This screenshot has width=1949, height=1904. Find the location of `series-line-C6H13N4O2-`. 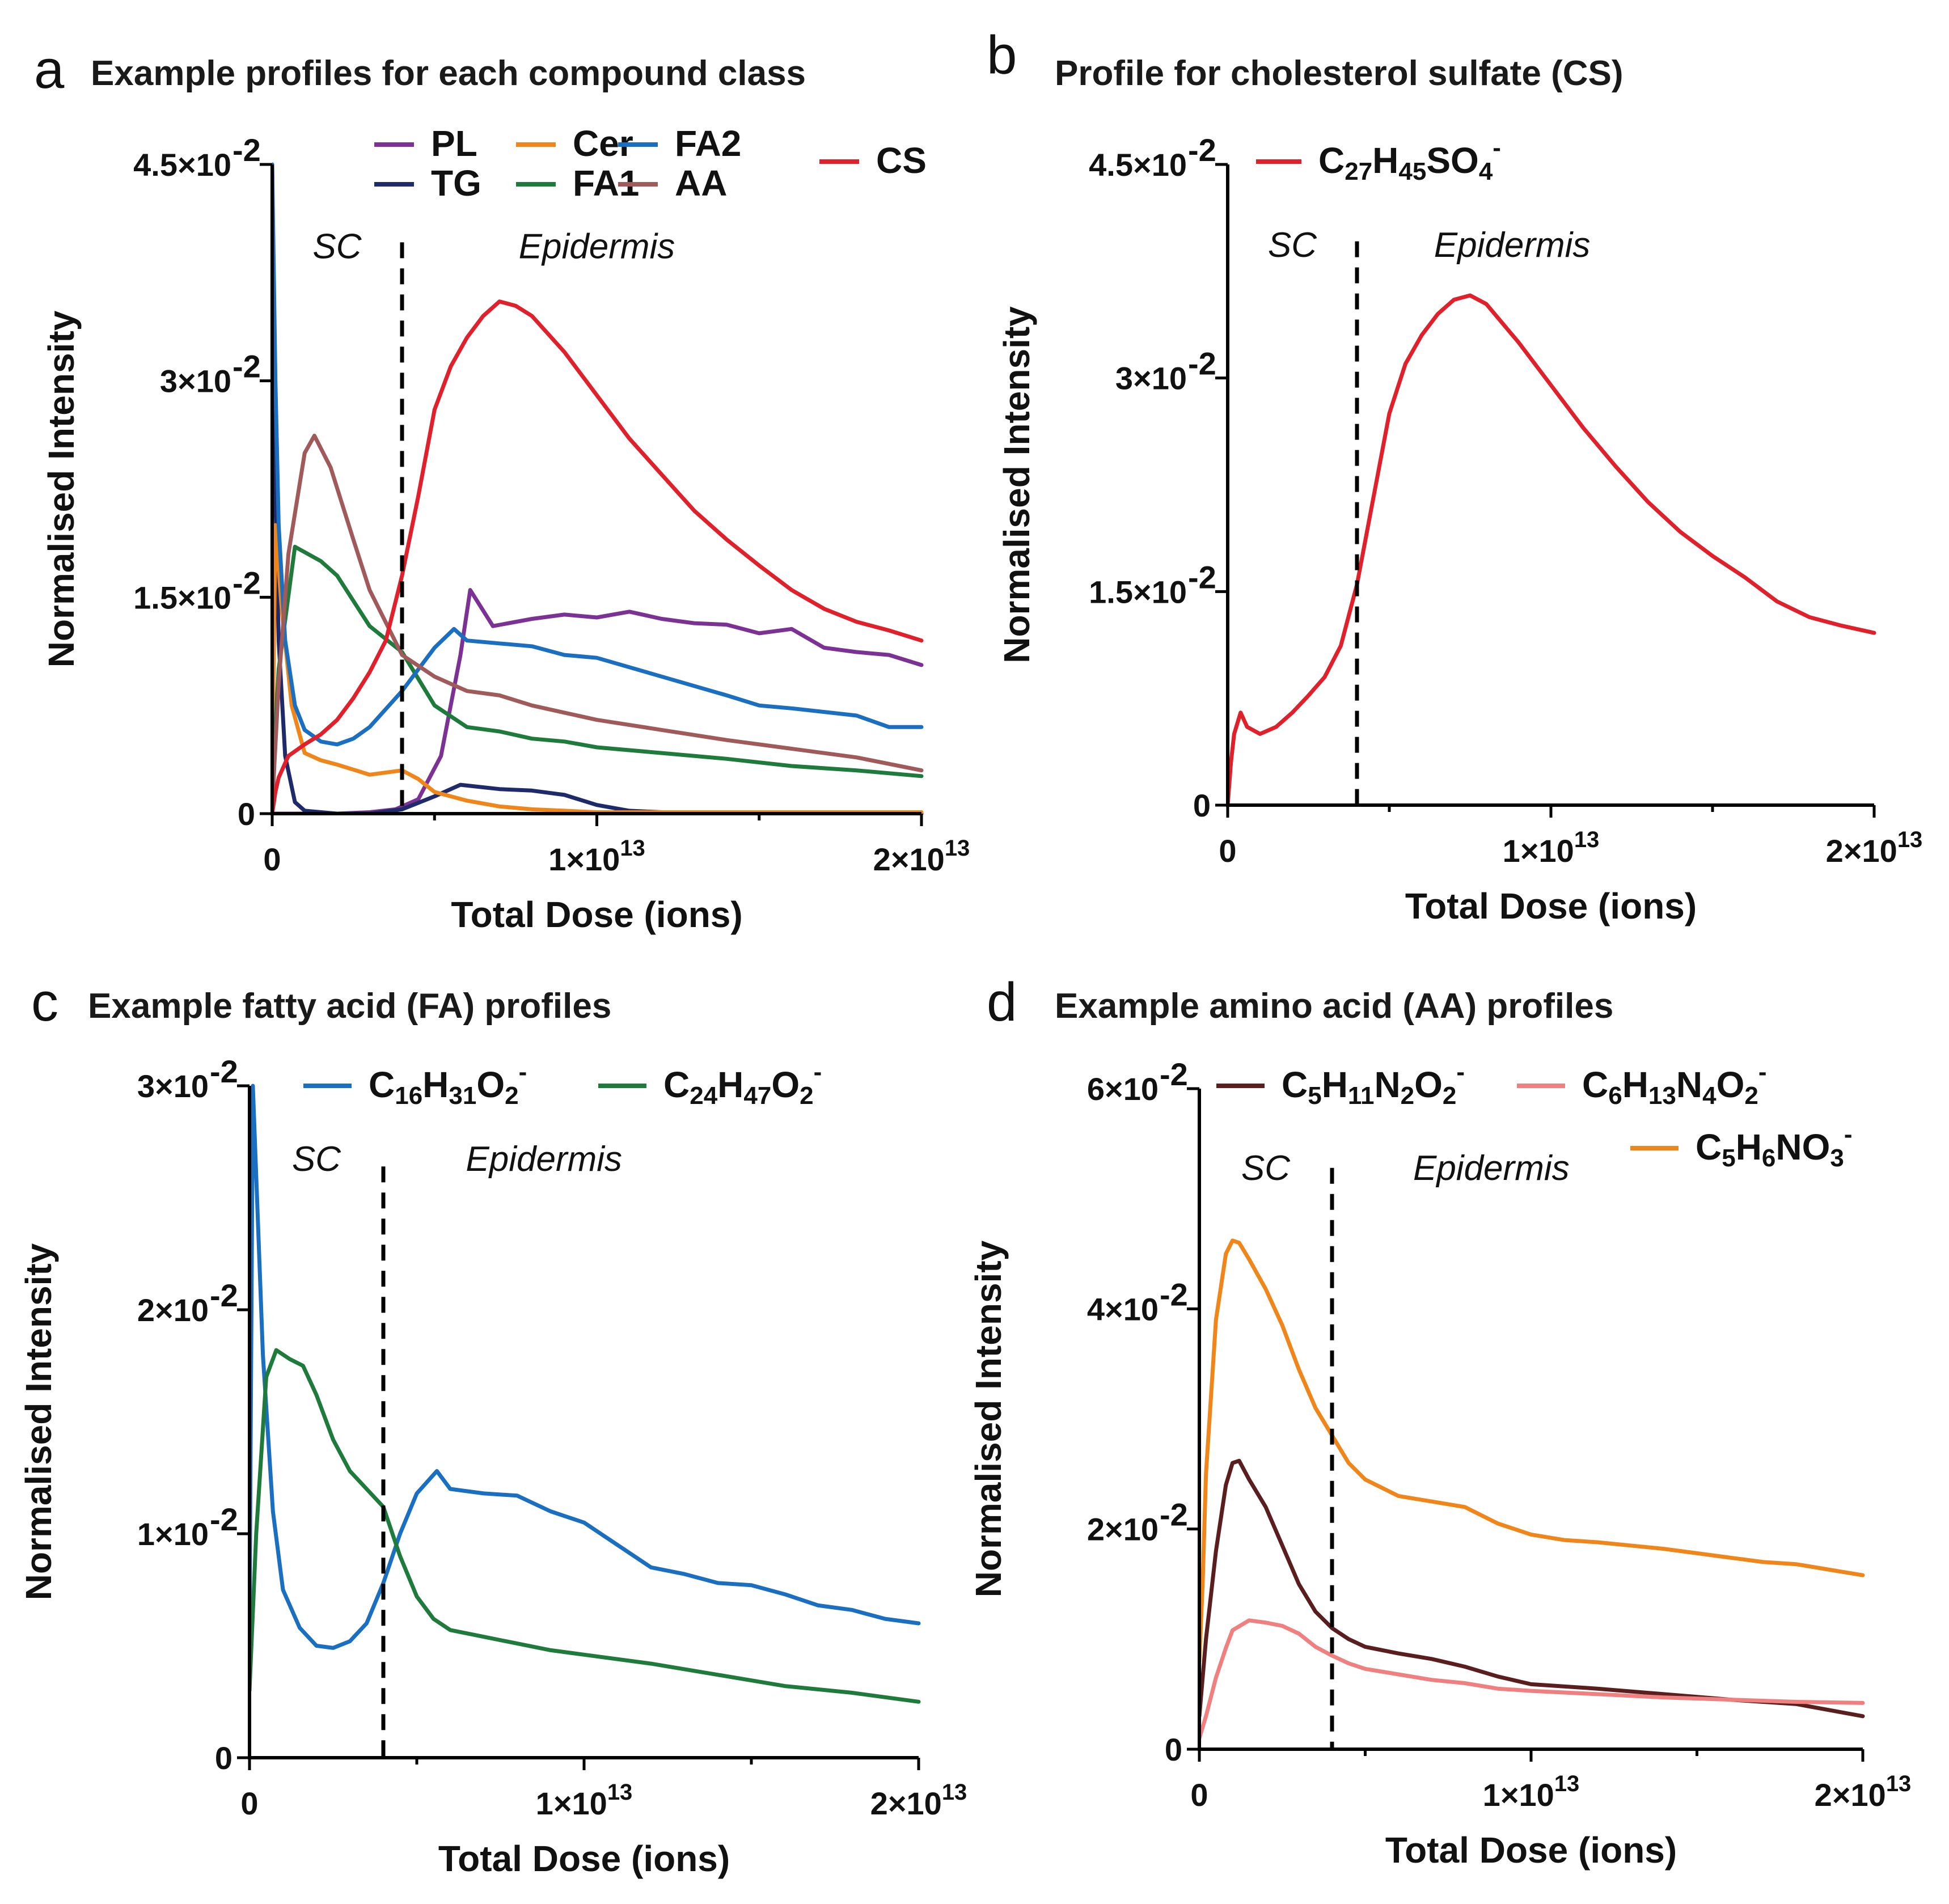

series-line-C6H13N4O2- is located at coordinates (1532, 1679).